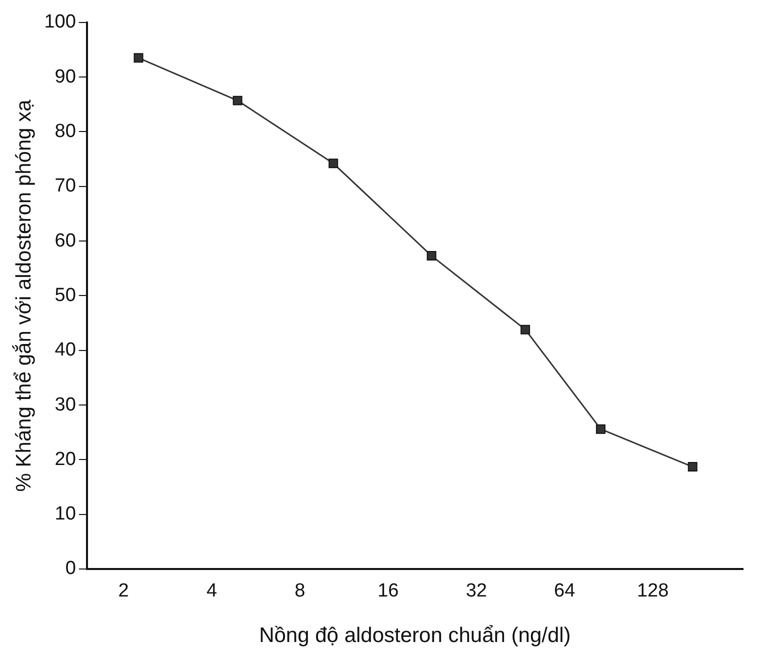 Image resolution: width=771 pixels, height=665 pixels. Describe the element at coordinates (65, 405) in the screenshot. I see `y-tick-label: 30` at that location.